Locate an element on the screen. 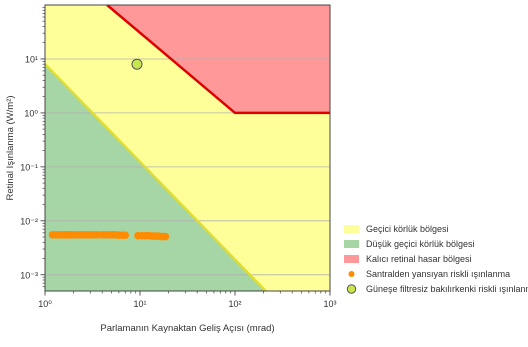 The height and width of the screenshot is (347, 528). y-tick-label: 10⁻² is located at coordinates (29, 221).